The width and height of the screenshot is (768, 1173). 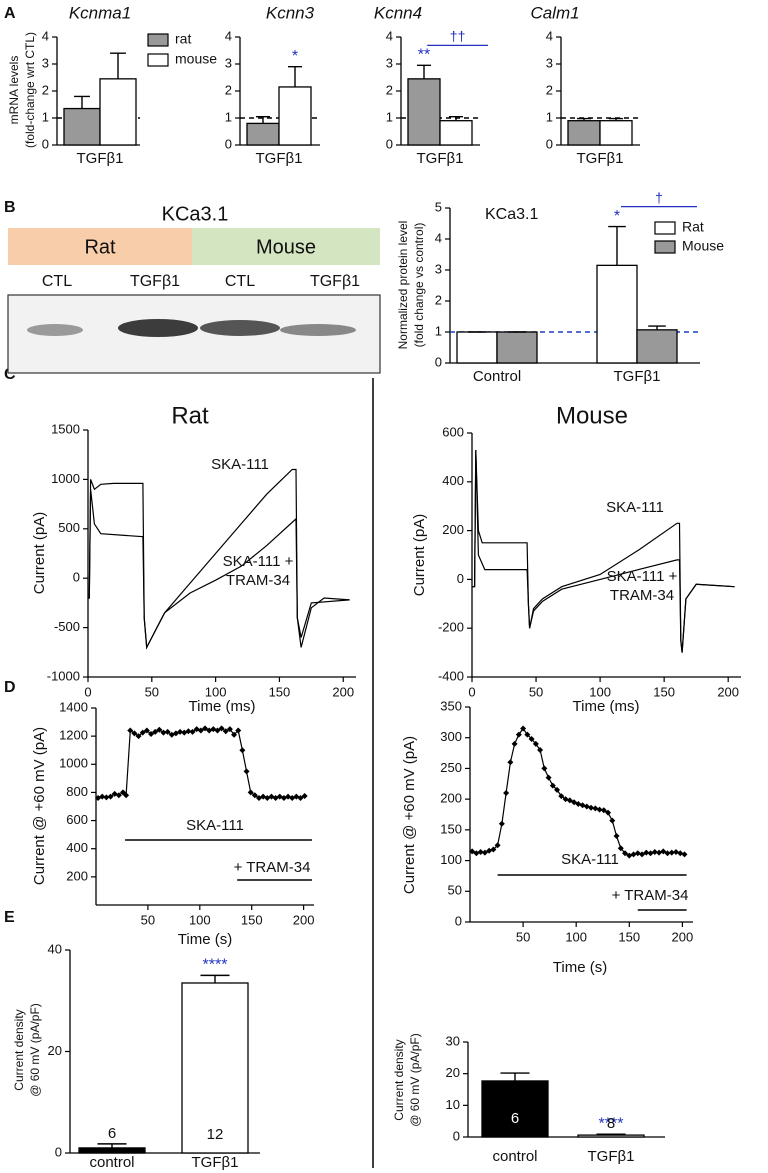 What do you see at coordinates (453, 1072) in the screenshot?
I see `y-tick-label: 20` at bounding box center [453, 1072].